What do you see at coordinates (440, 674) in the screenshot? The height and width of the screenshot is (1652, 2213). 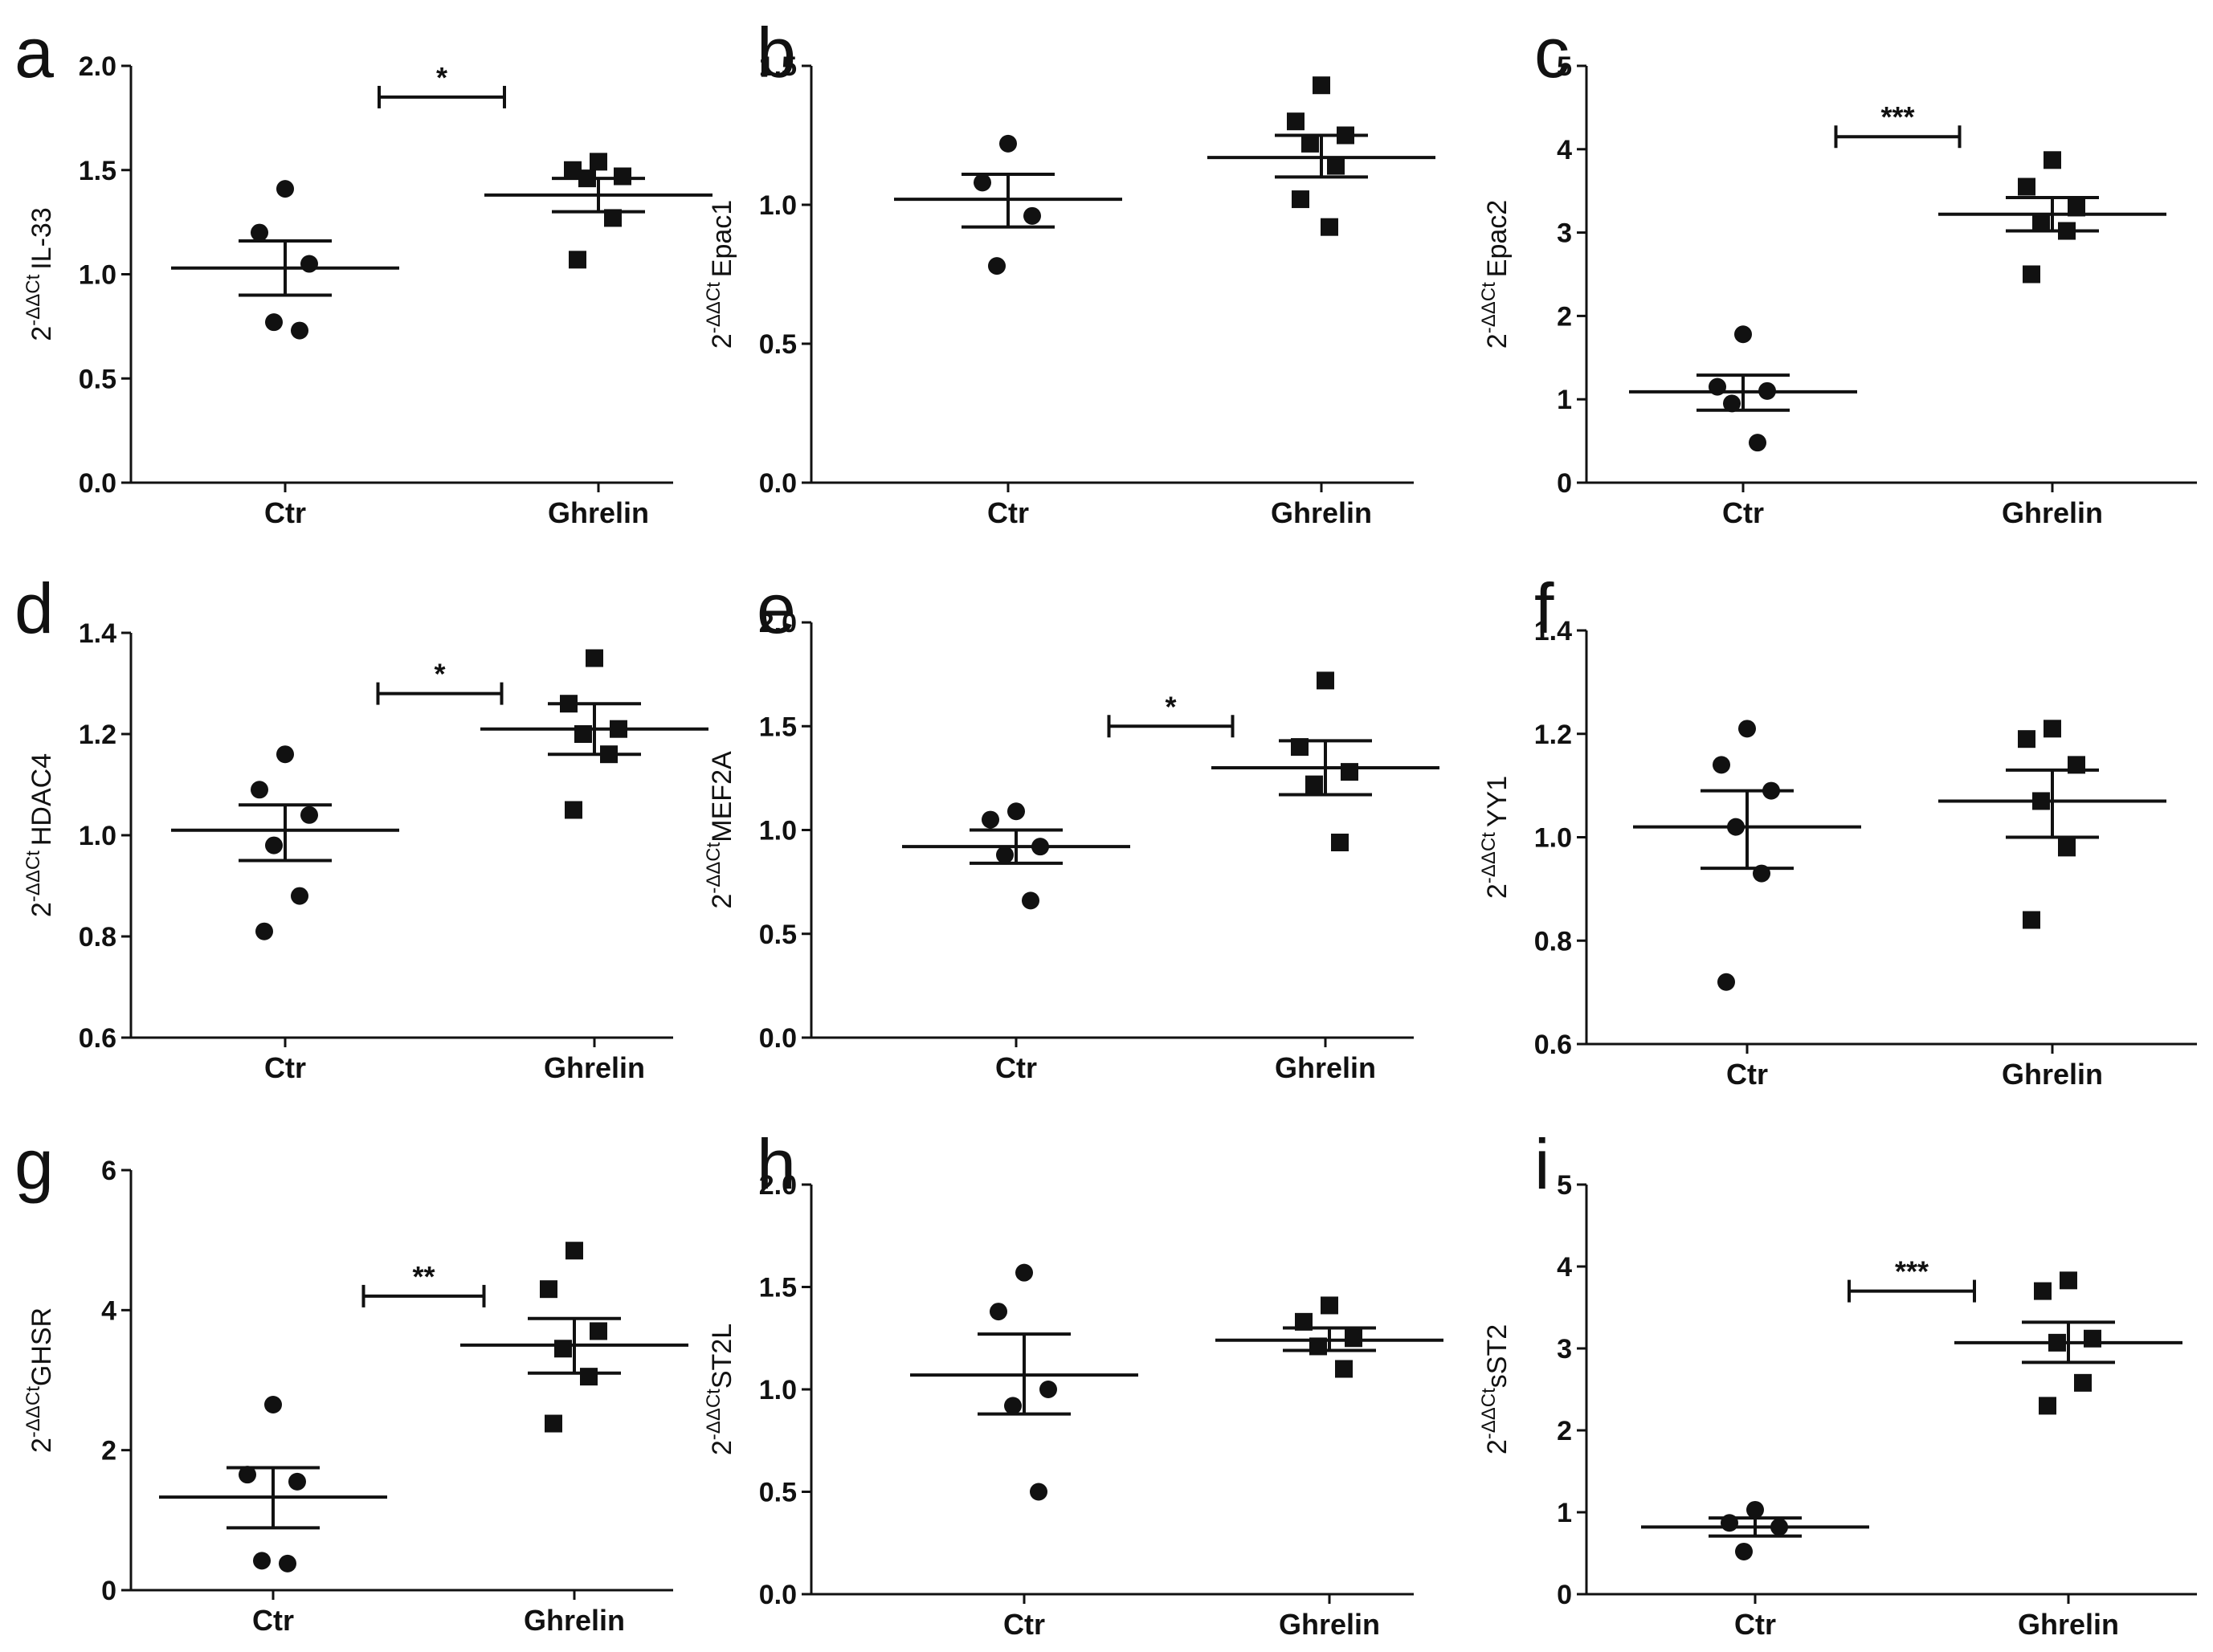 I see `significance-label: *` at bounding box center [440, 674].